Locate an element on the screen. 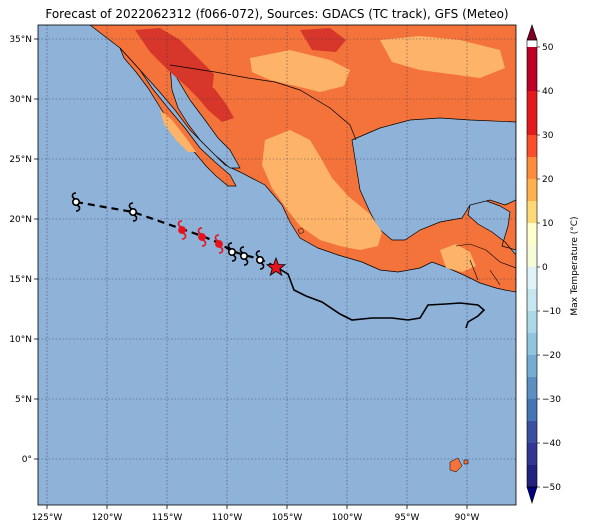  lon-tick-label: 125°W is located at coordinates (47, 518).